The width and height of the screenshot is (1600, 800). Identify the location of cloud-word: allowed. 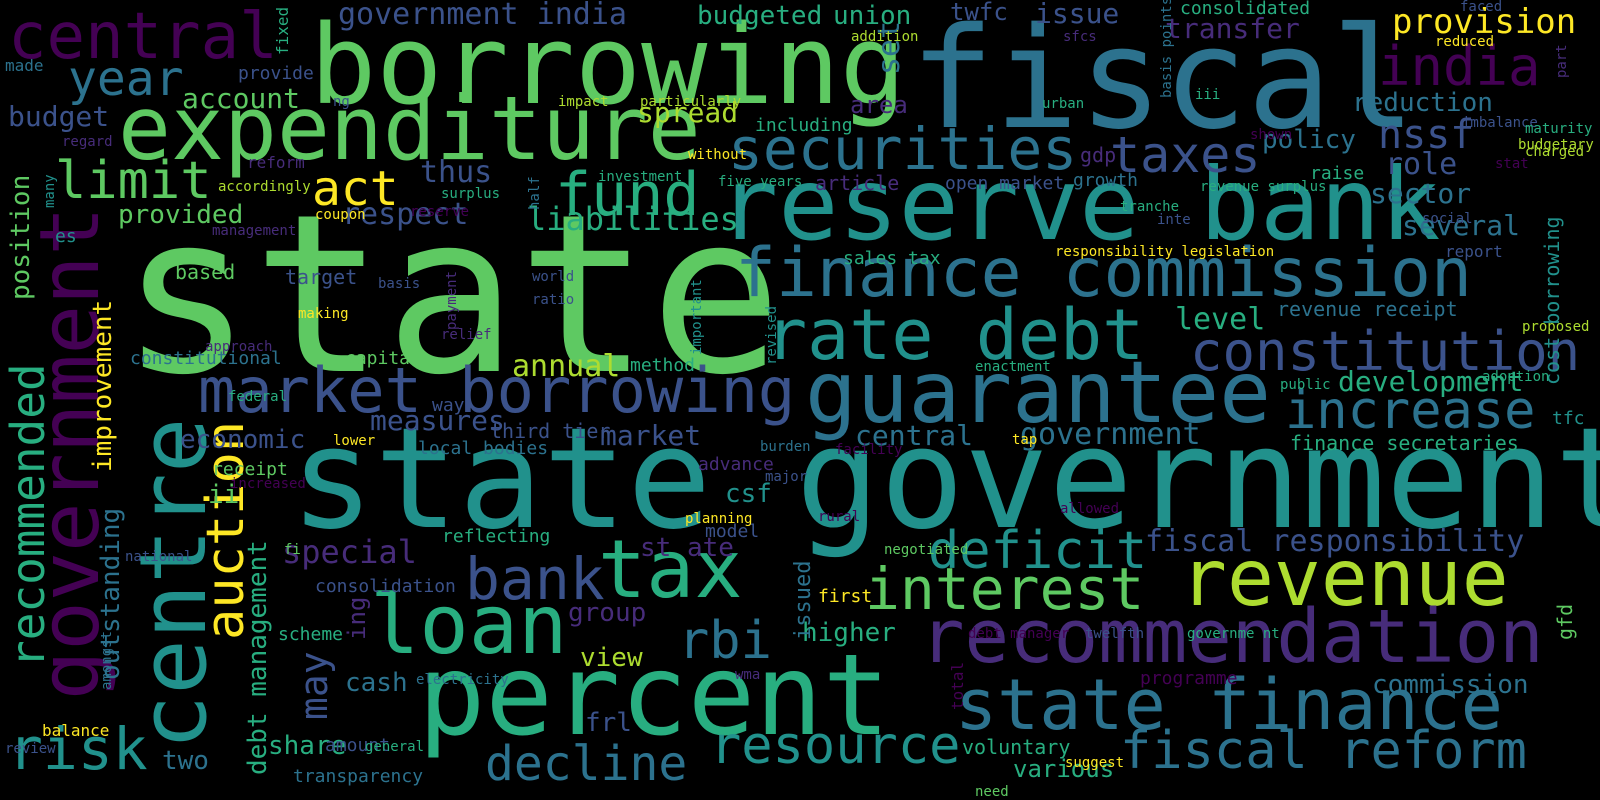
(1090, 509).